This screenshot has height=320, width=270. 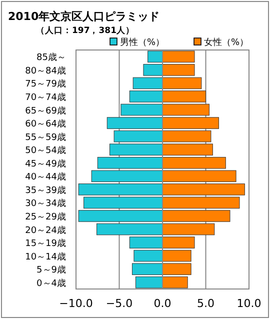 I want to click on y-tick-label: 60～64歳, so click(x=45, y=124).